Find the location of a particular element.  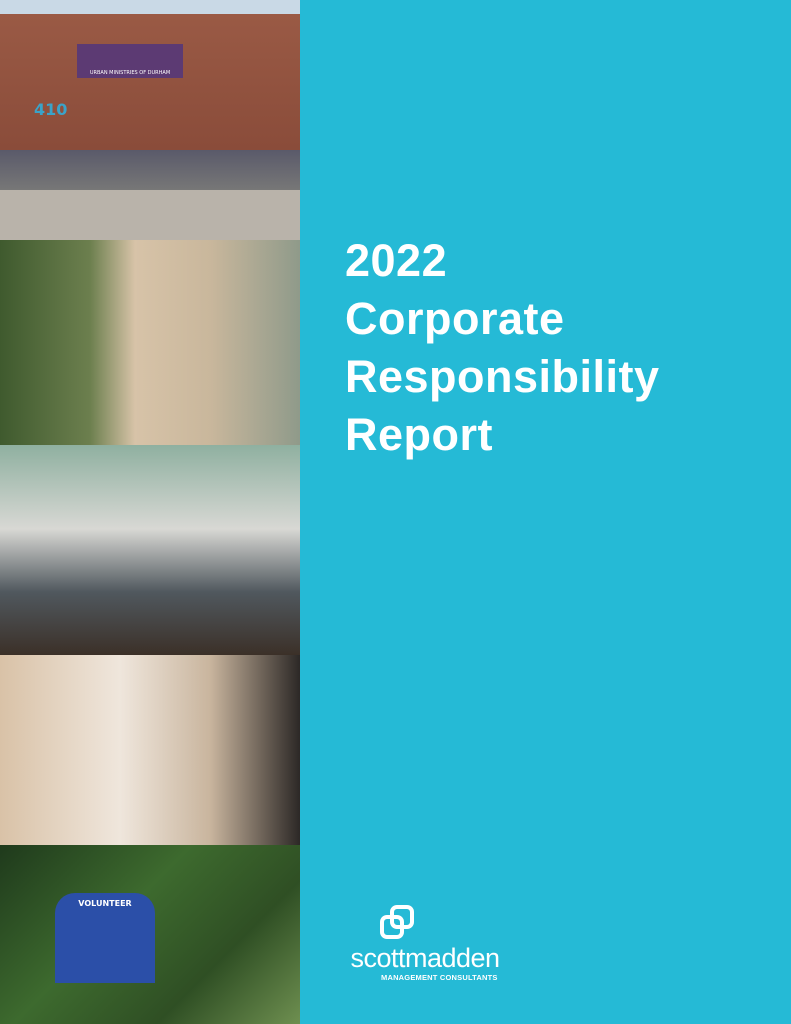

photo-volunteer-high-five: VOLUNTEER is located at coordinates (150, 934).